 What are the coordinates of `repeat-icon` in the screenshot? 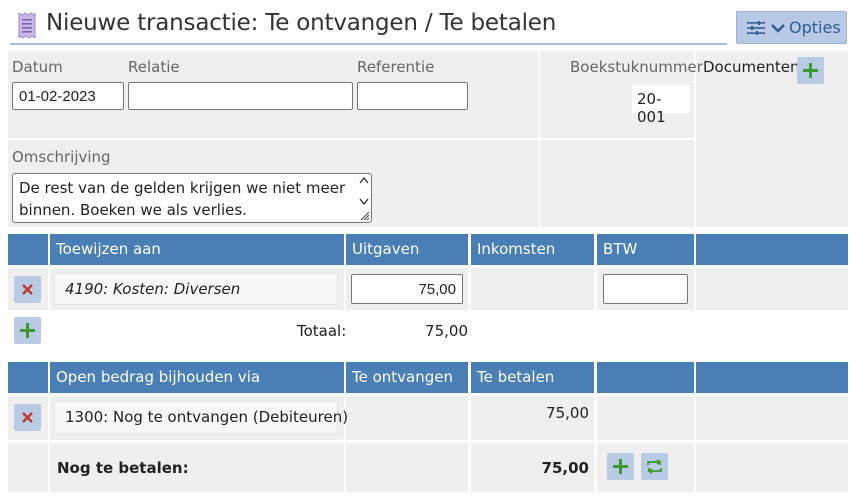 It's located at (654, 466).